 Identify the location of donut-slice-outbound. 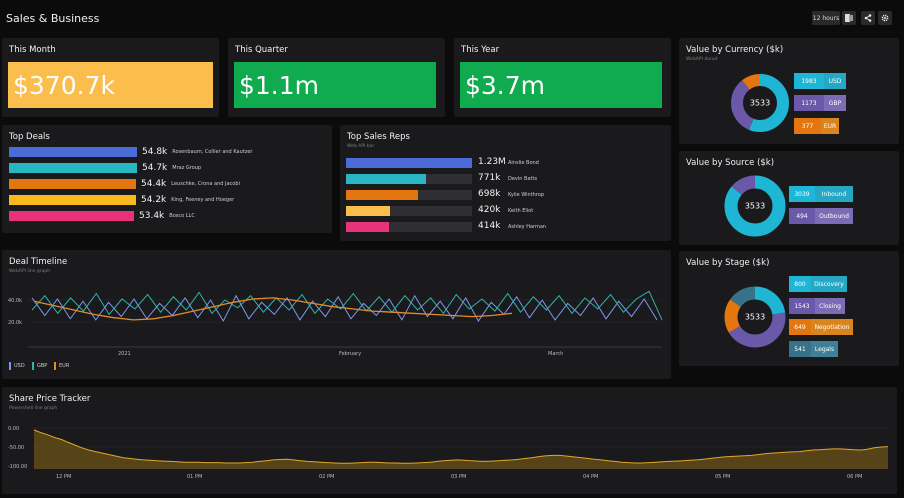
(755, 206).